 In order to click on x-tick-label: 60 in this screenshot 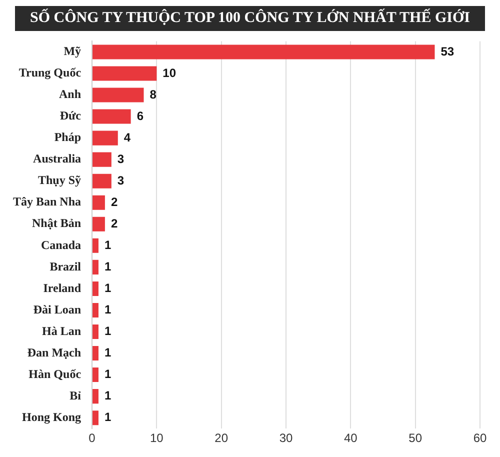, I will do `click(480, 438)`.